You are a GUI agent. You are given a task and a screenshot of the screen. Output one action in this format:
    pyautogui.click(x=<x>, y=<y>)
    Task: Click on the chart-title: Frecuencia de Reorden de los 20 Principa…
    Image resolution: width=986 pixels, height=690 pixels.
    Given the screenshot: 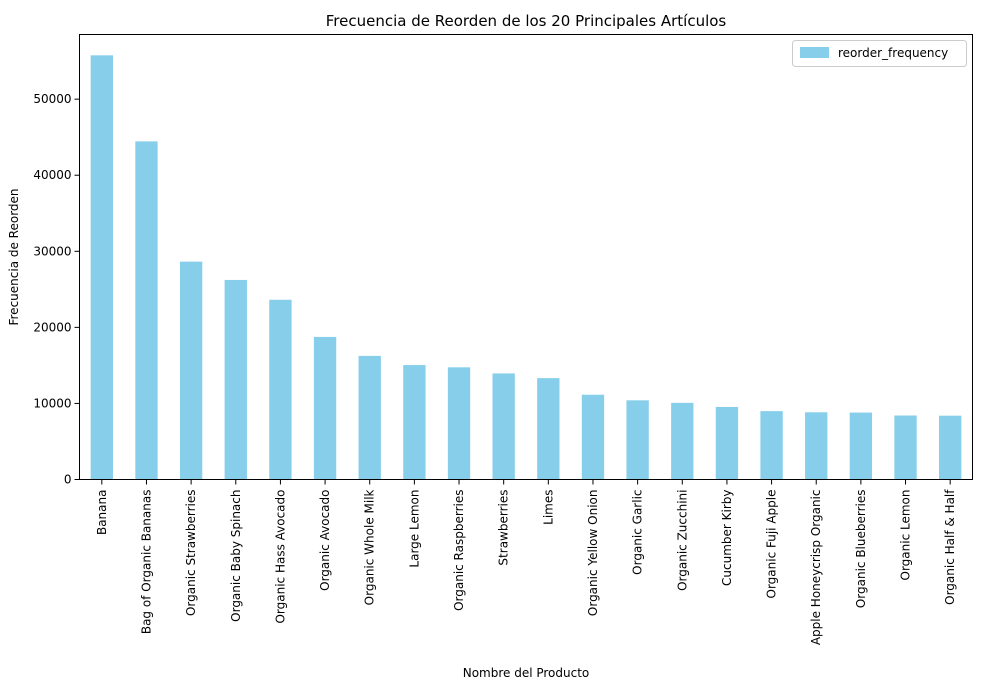 What is the action you would take?
    pyautogui.click(x=526, y=21)
    